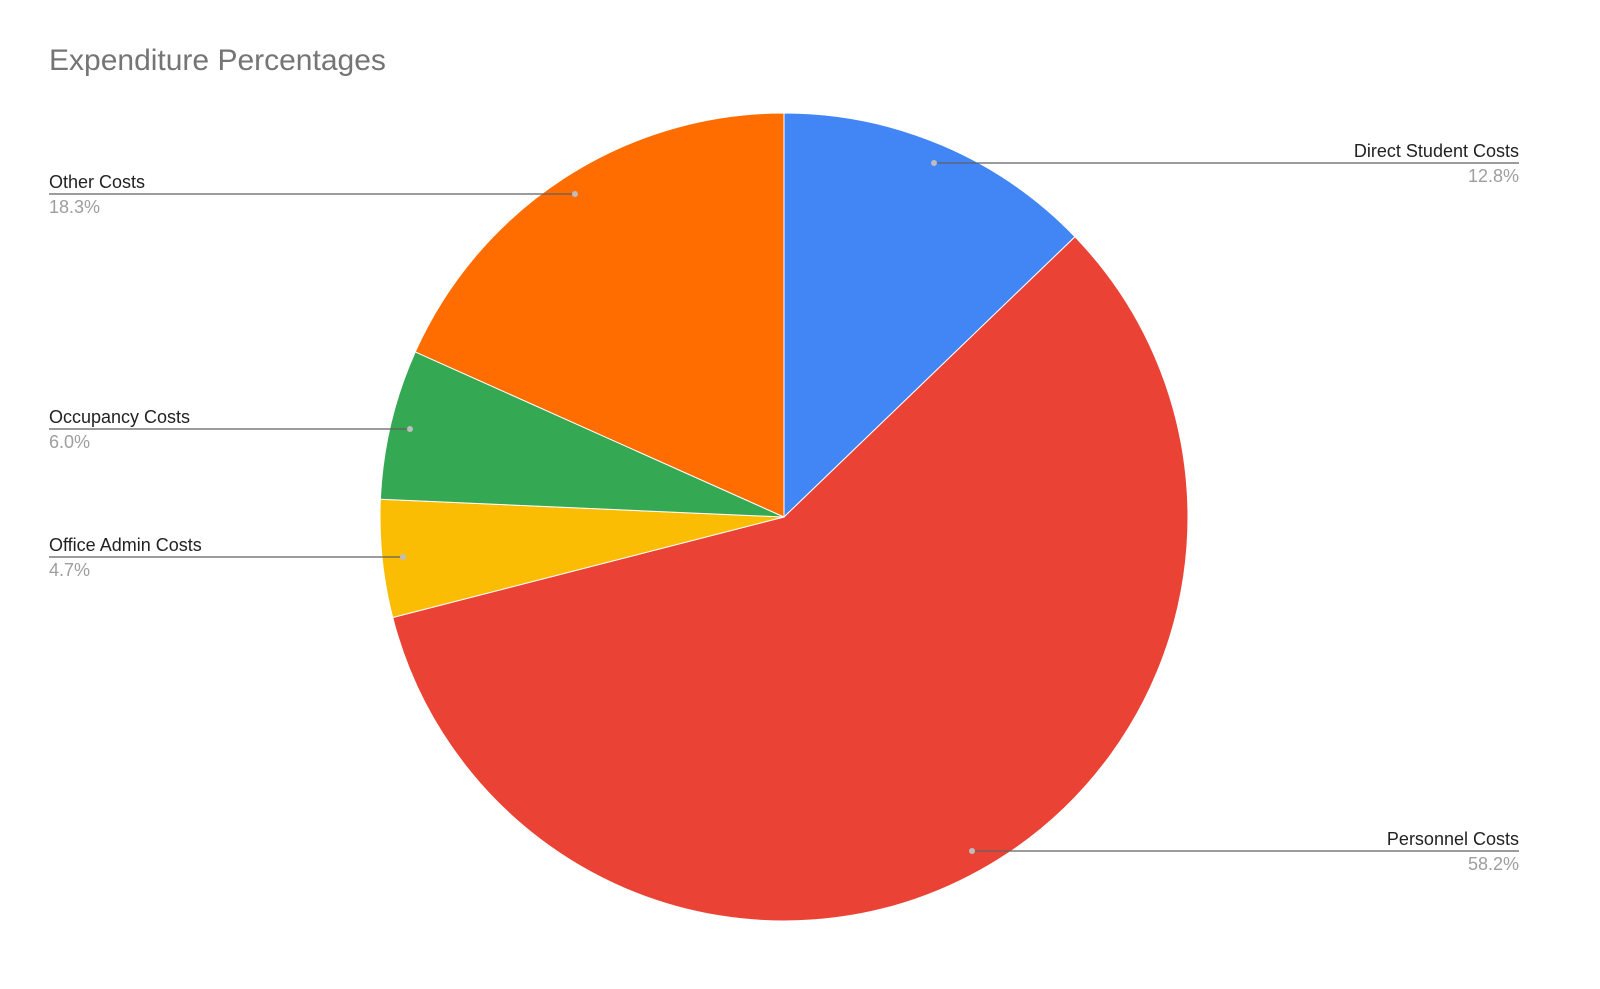 The height and width of the screenshot is (989, 1600). I want to click on leader-dot-office-admin-costs, so click(403, 557).